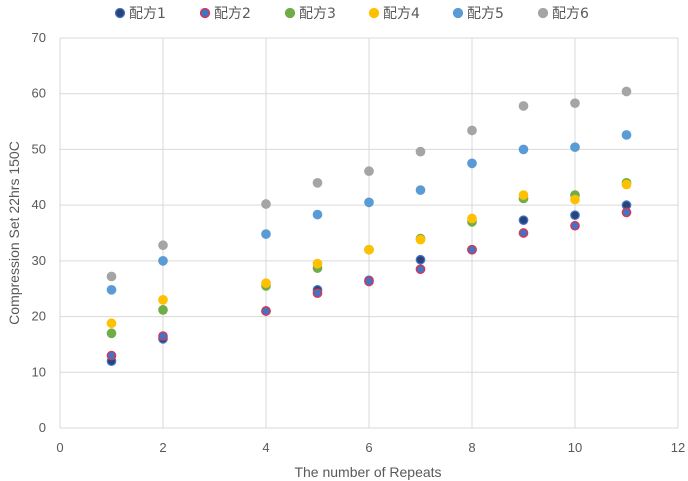  Describe the element at coordinates (678, 447) in the screenshot. I see `x-tick-label: 12` at that location.